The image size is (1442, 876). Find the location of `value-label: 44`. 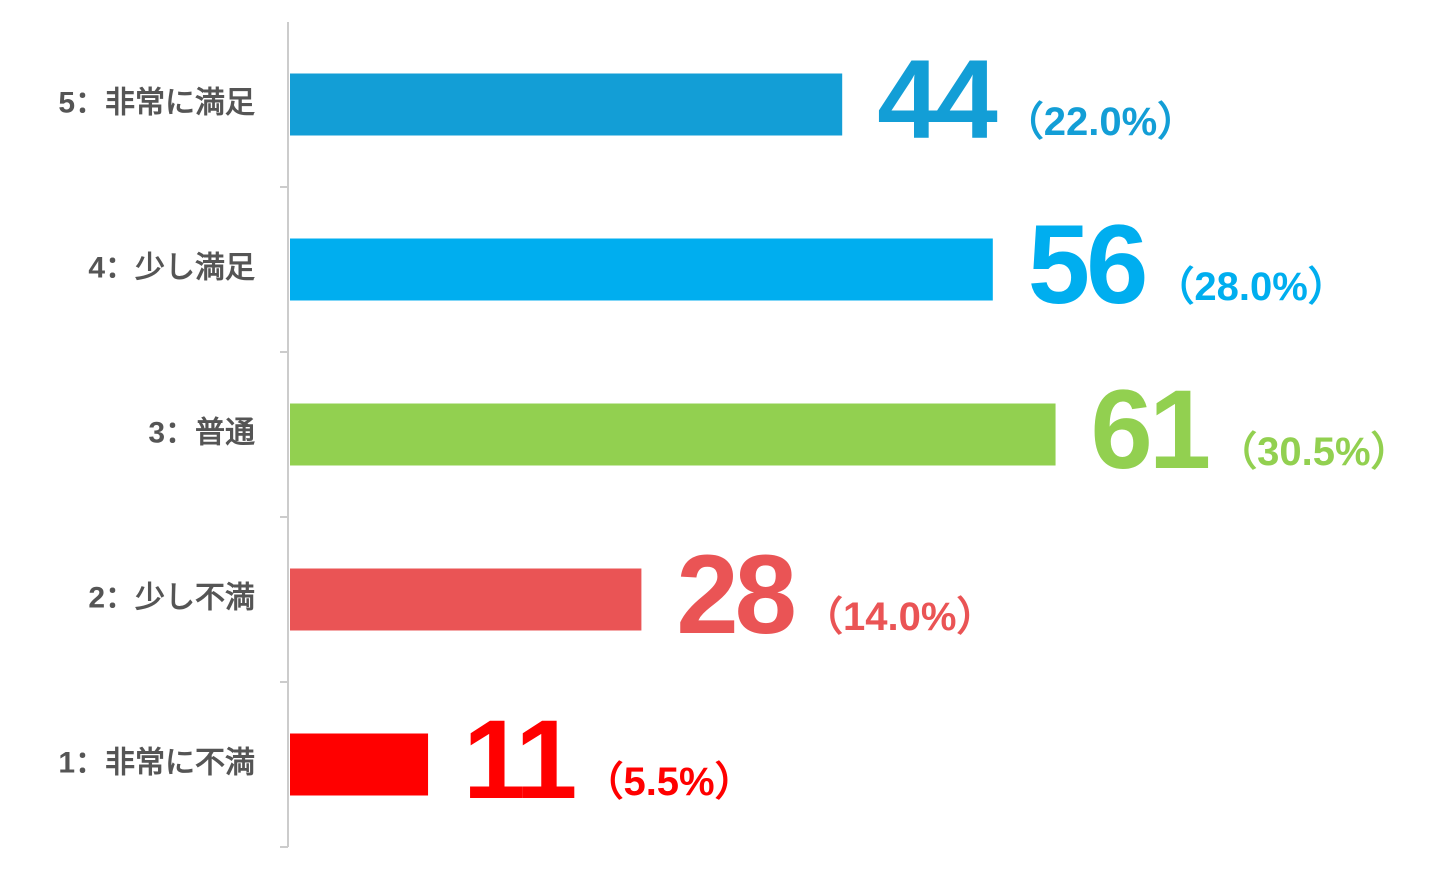

value-label: 44 is located at coordinates (937, 99).